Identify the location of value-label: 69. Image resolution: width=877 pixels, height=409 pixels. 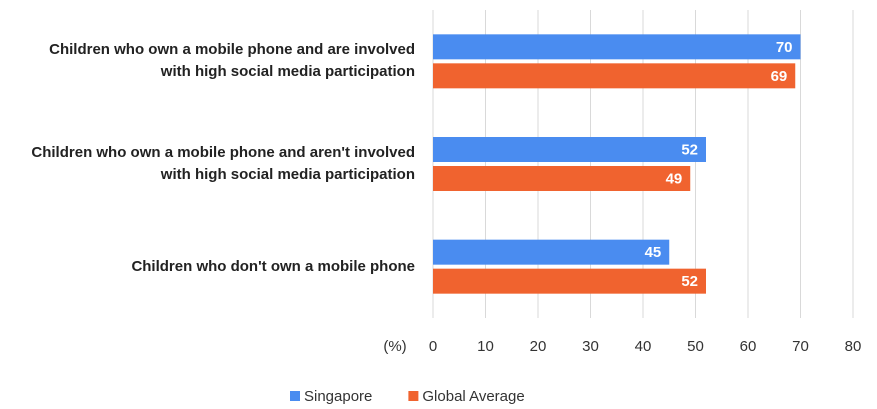
(779, 76).